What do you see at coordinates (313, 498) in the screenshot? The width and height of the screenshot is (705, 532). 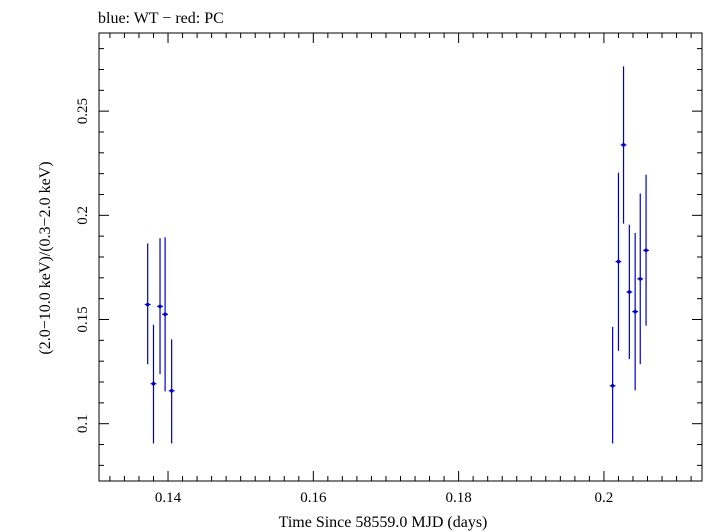 I see `x-tick-label: 0.16` at bounding box center [313, 498].